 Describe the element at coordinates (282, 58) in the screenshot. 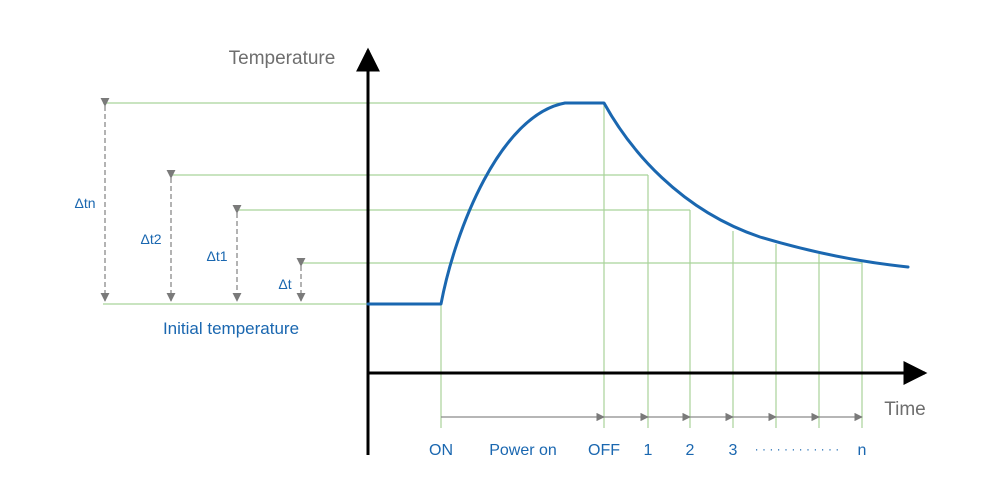

I see `y-axis-label: Temperature` at that location.